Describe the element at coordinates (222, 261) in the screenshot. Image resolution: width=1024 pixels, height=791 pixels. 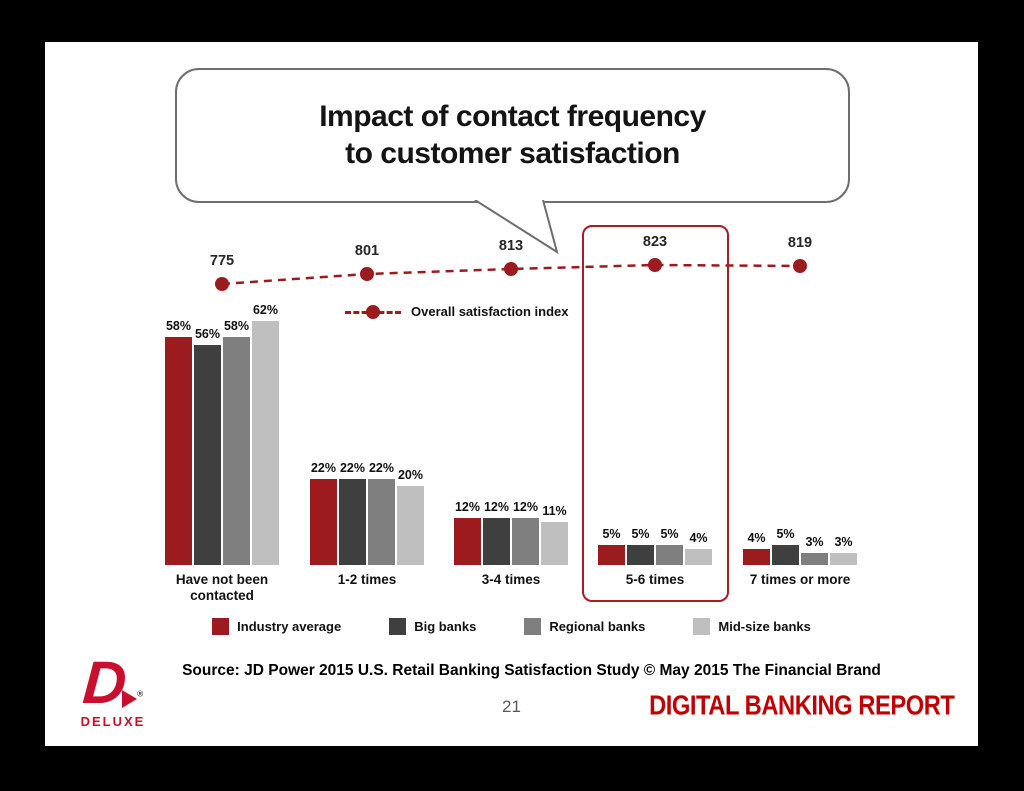
I see `satisfaction-value-label: 775` at that location.